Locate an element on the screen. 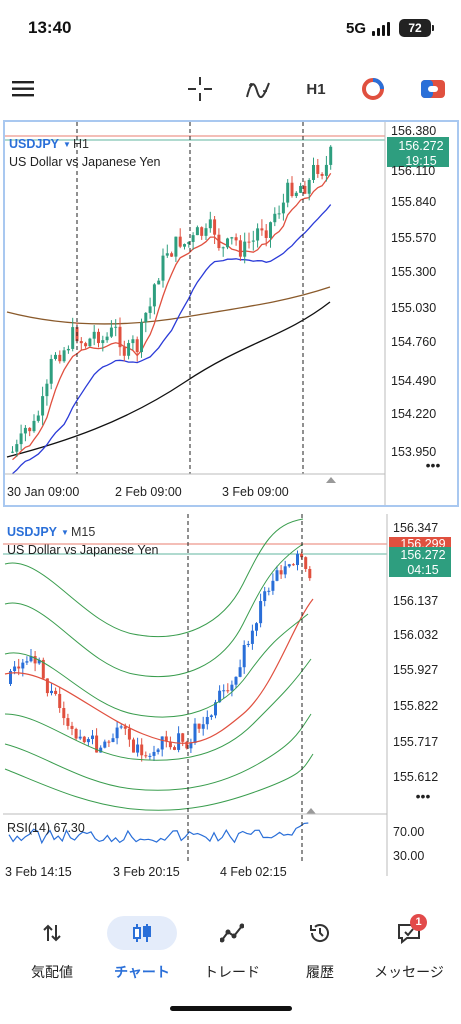  chart-h1-more-icon: ••• is located at coordinates (433, 465).